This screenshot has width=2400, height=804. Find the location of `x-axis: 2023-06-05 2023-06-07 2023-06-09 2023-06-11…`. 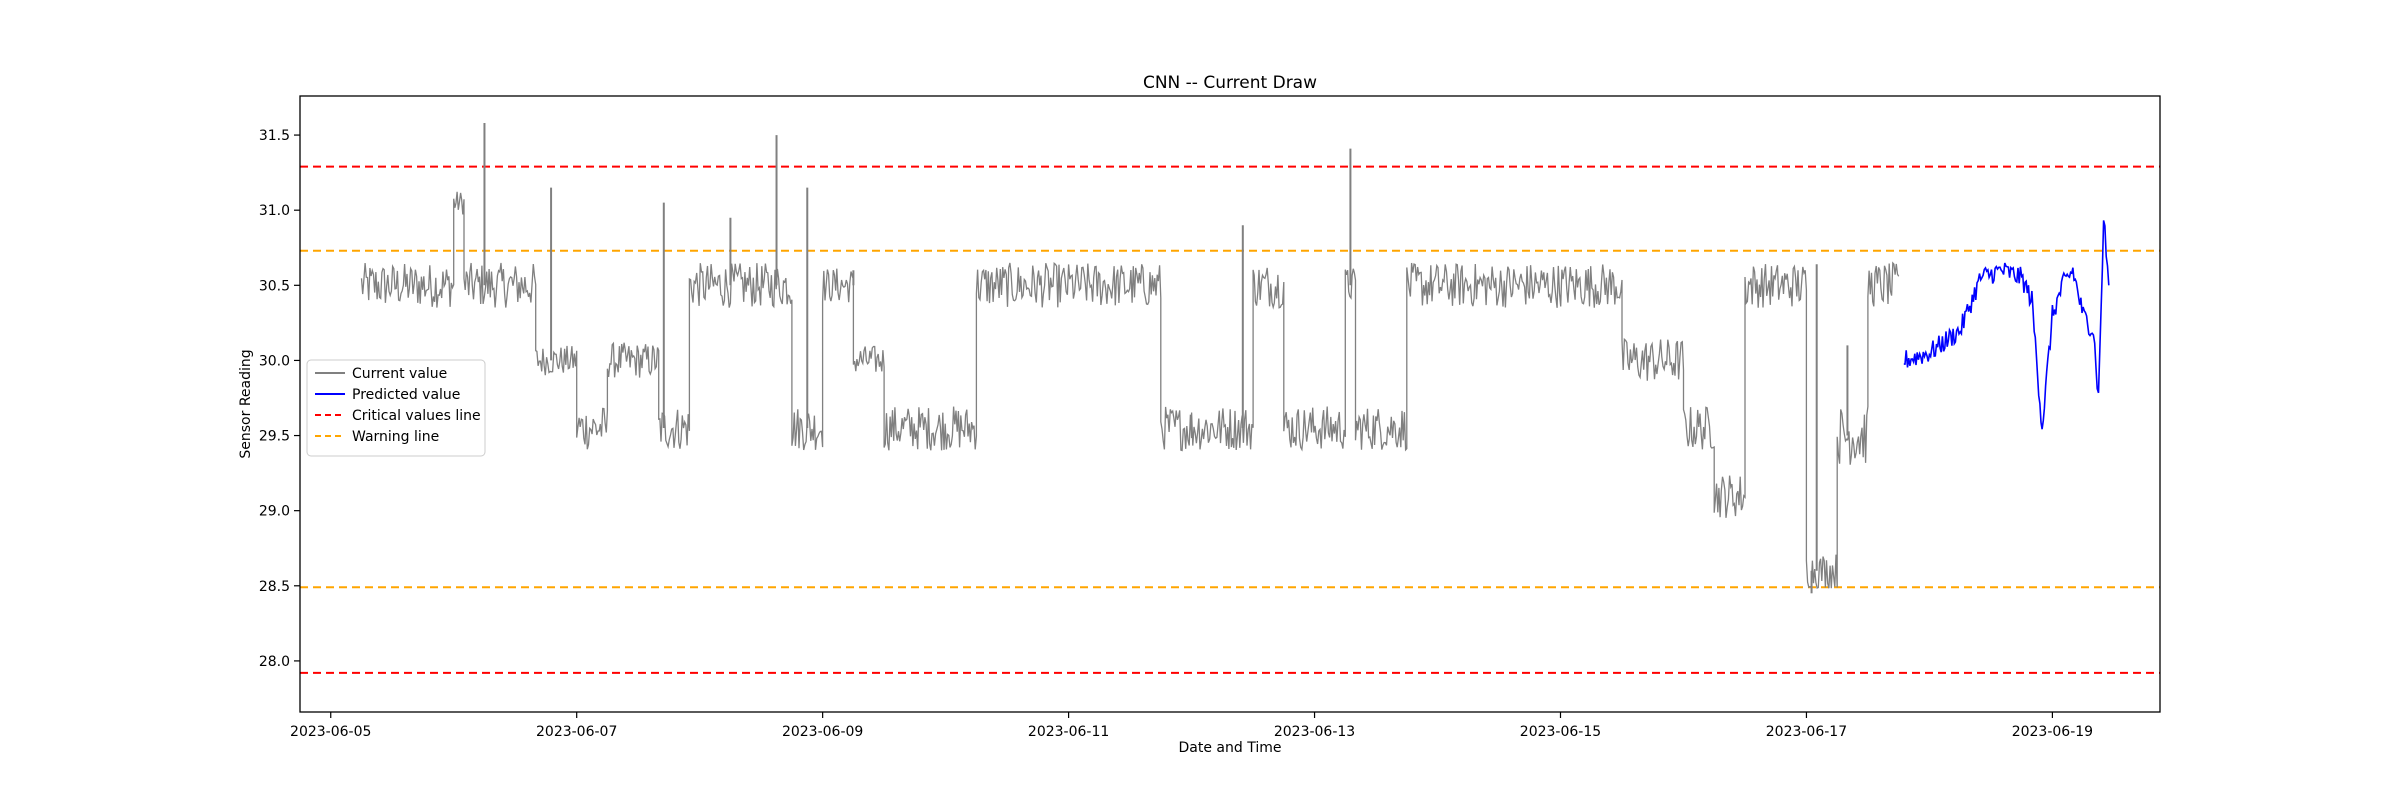

x-axis: 2023-06-05 2023-06-07 2023-06-09 2023-06-11… is located at coordinates (1191, 726).